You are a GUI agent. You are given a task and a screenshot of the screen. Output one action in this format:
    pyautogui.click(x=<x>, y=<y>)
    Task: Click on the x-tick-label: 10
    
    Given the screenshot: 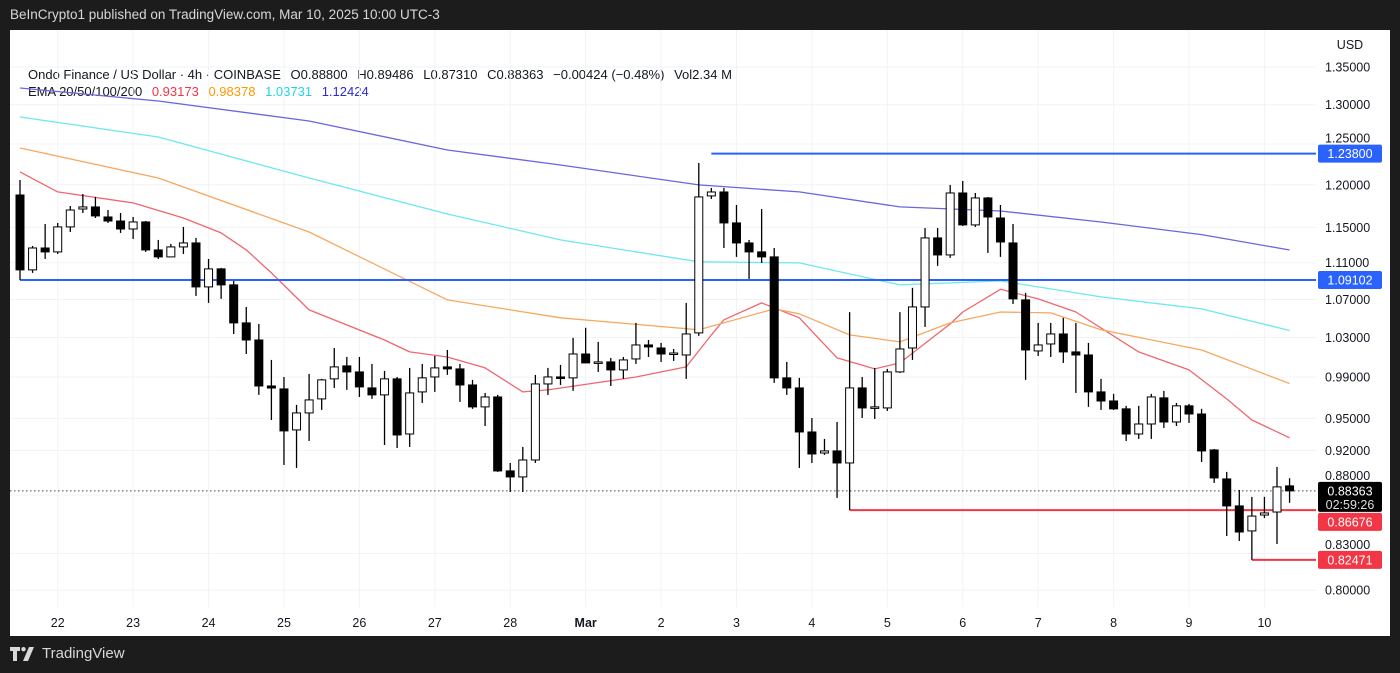 What is the action you would take?
    pyautogui.click(x=1264, y=623)
    